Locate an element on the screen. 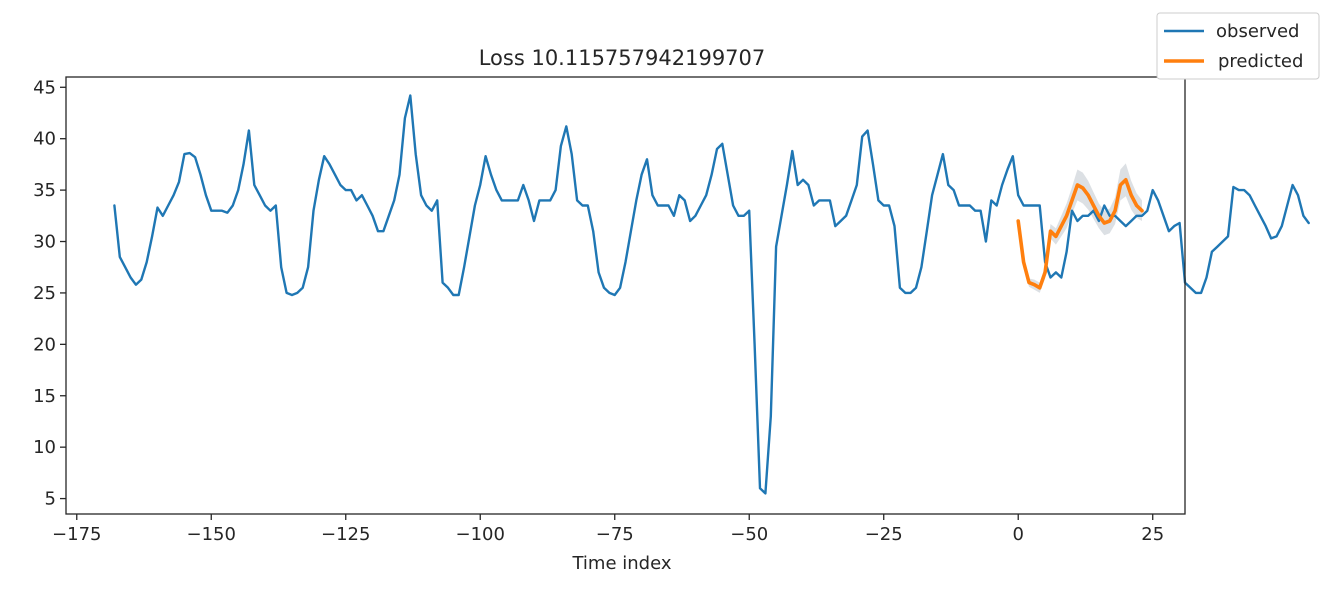 The image size is (1332, 596). y-axis: 5 10 15 20 25 30 35 40 45 is located at coordinates (49, 293).